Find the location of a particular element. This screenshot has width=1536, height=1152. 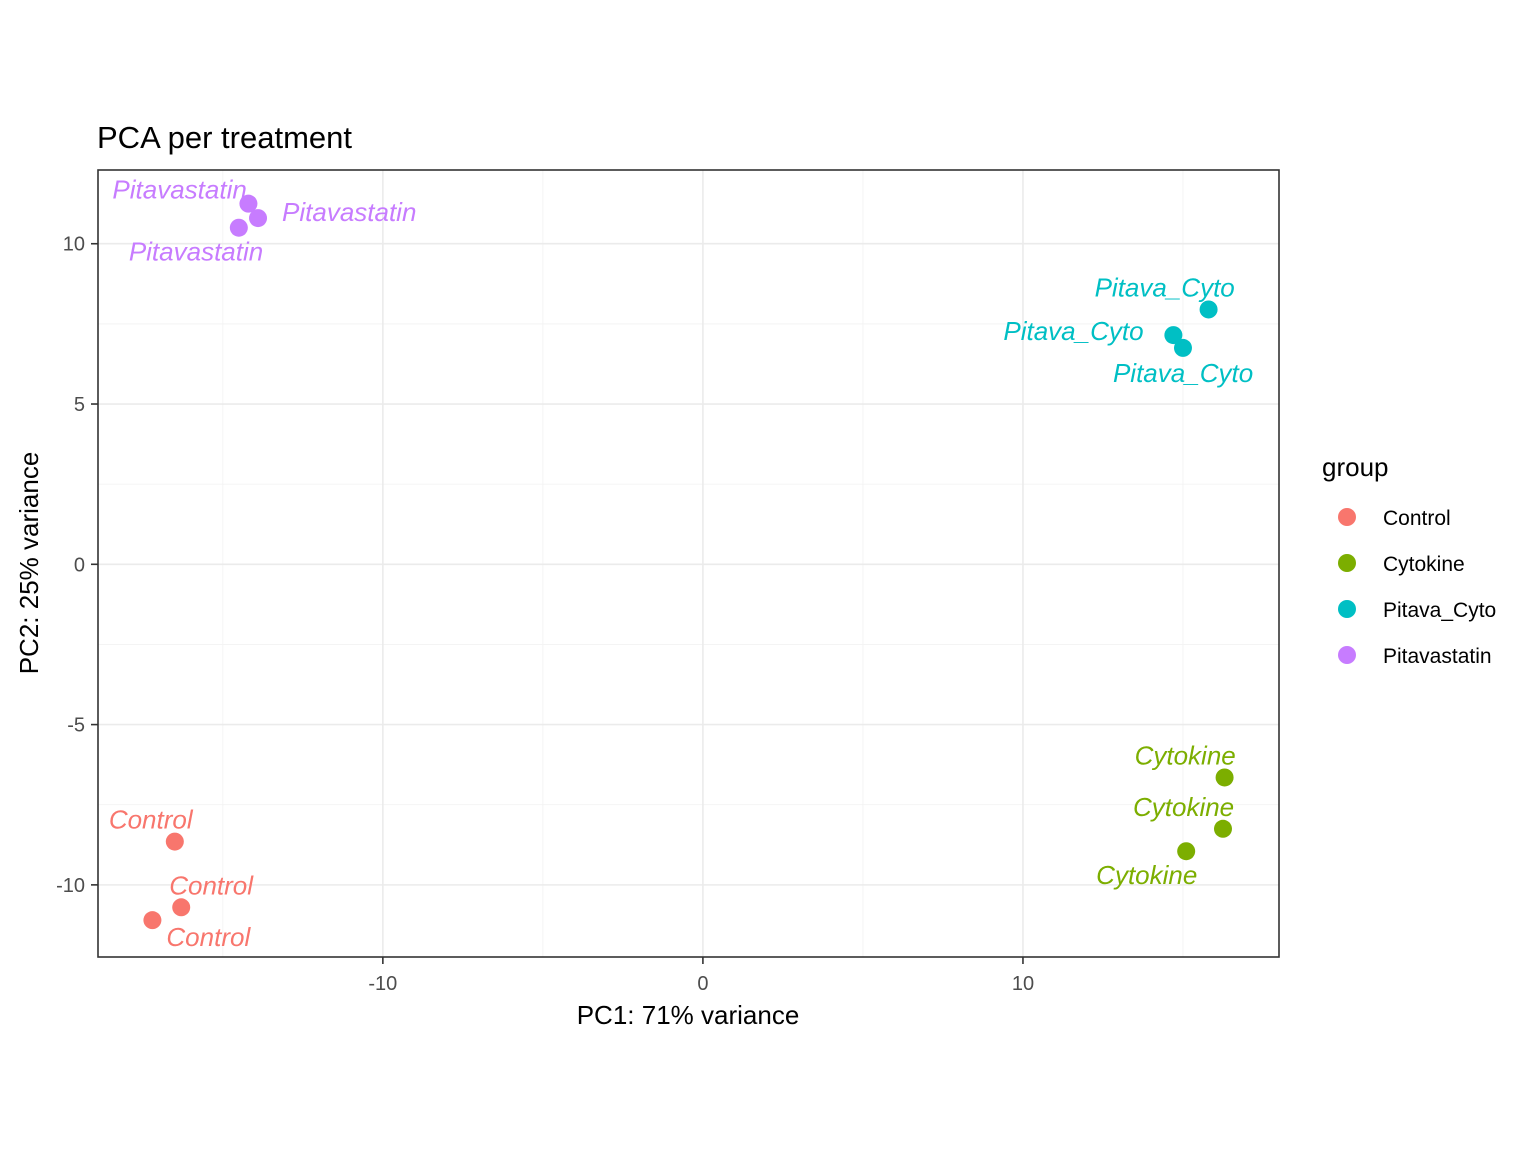

legend-key-pitava-cyto is located at coordinates (1347, 609).